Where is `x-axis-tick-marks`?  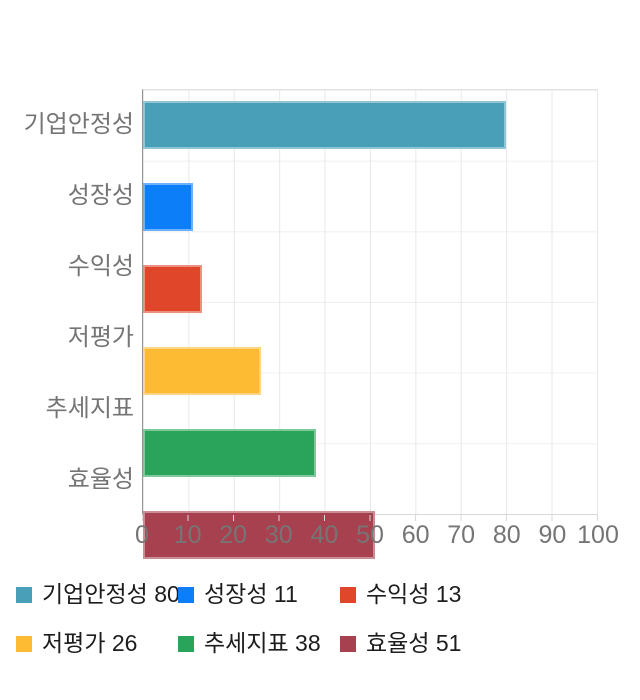
x-axis-tick-marks is located at coordinates (370, 518).